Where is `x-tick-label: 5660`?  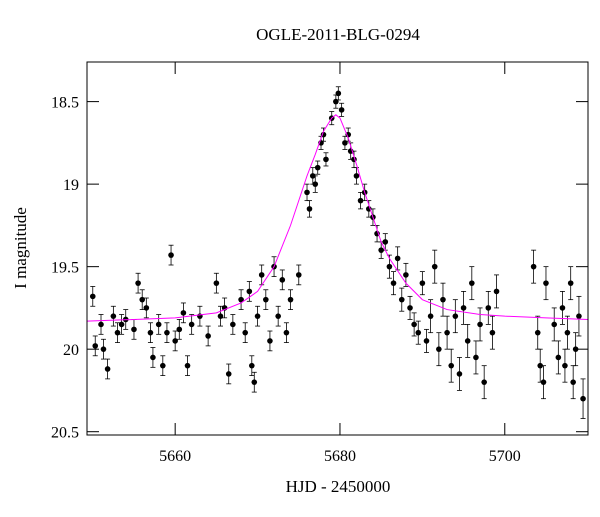 x-tick-label: 5660 is located at coordinates (175, 456).